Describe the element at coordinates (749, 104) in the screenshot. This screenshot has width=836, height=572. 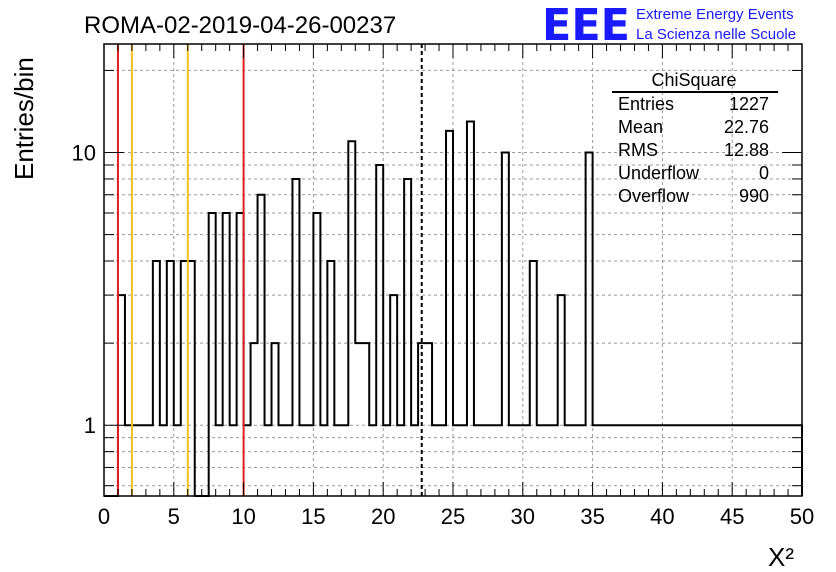
I see `stats-value-entries: 1227` at that location.